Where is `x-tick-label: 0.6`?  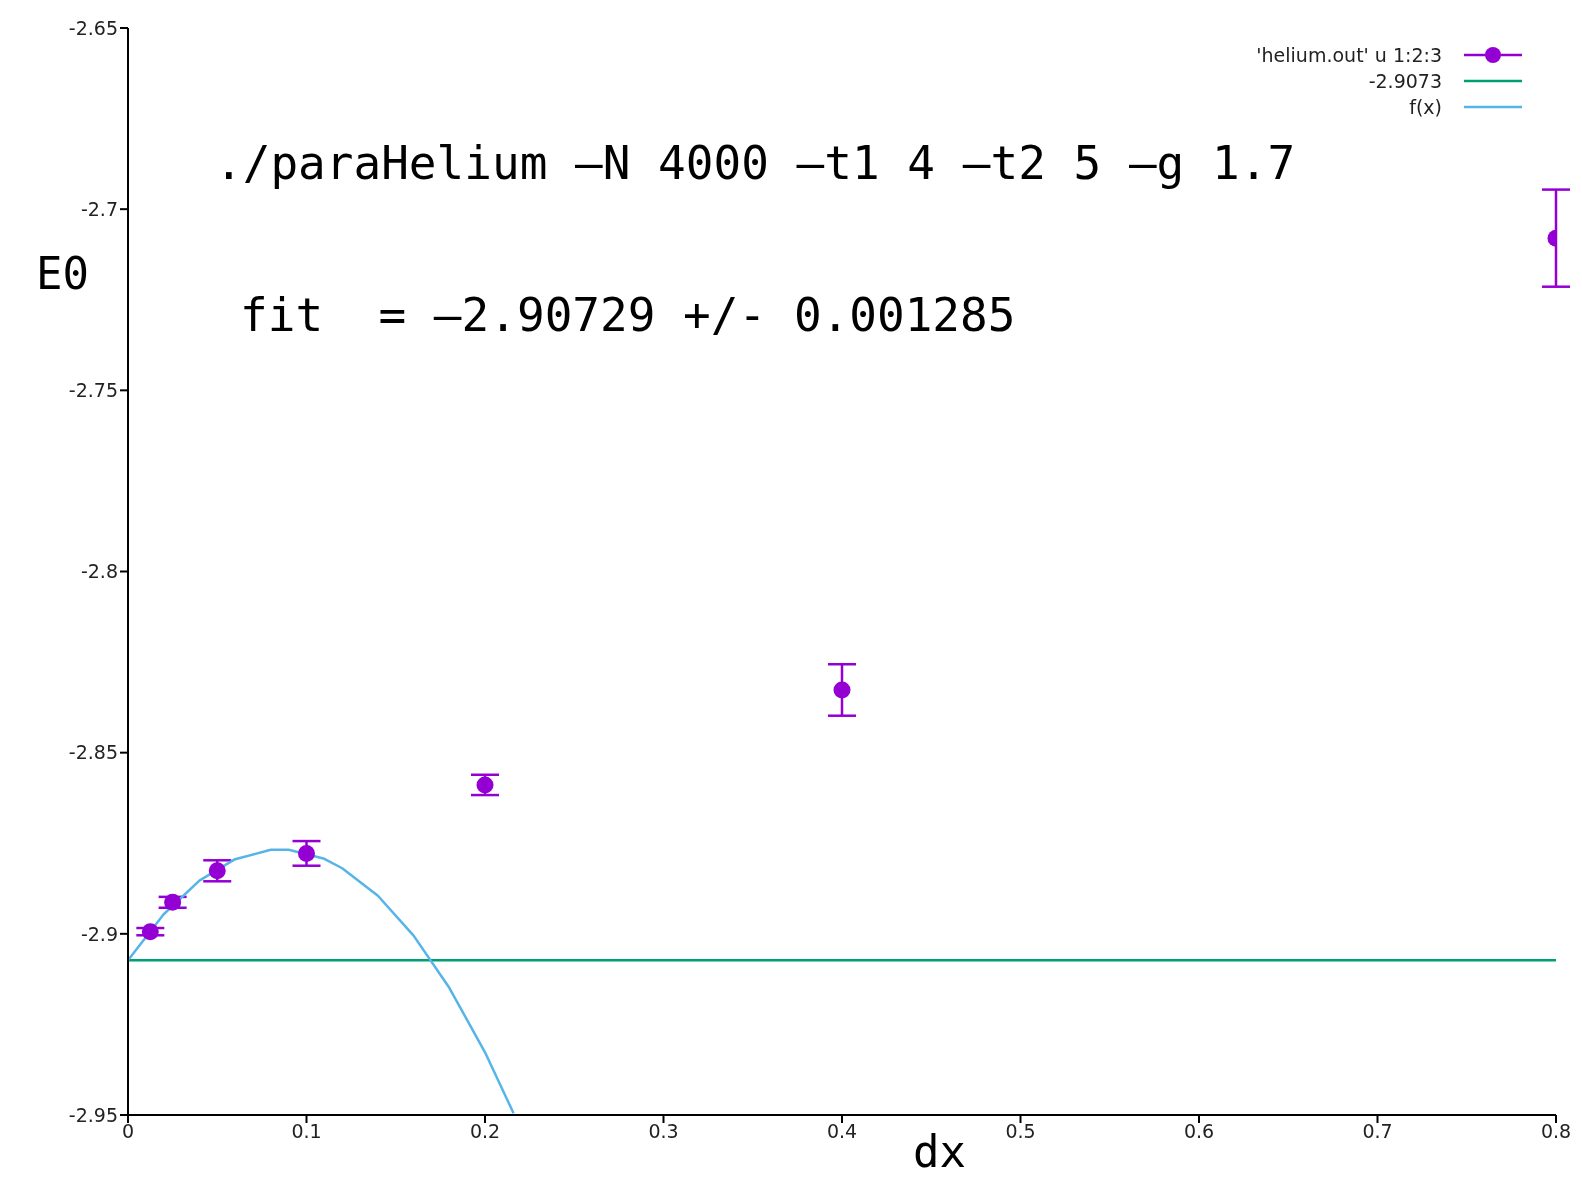 x-tick-label: 0.6 is located at coordinates (1199, 1131).